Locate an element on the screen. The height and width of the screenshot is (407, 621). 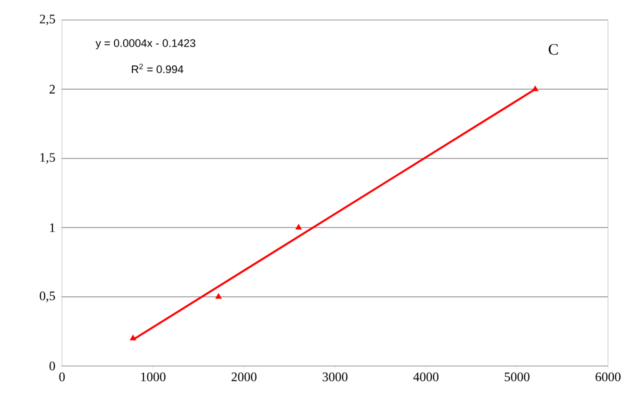
y-tick-label: 2 is located at coordinates (52, 89).